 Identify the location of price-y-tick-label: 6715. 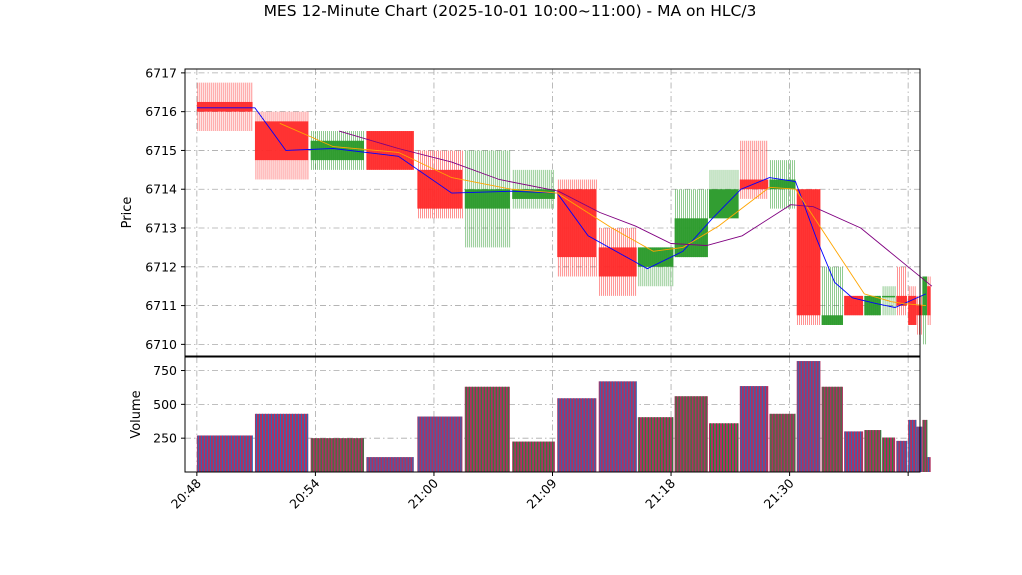
(161, 150).